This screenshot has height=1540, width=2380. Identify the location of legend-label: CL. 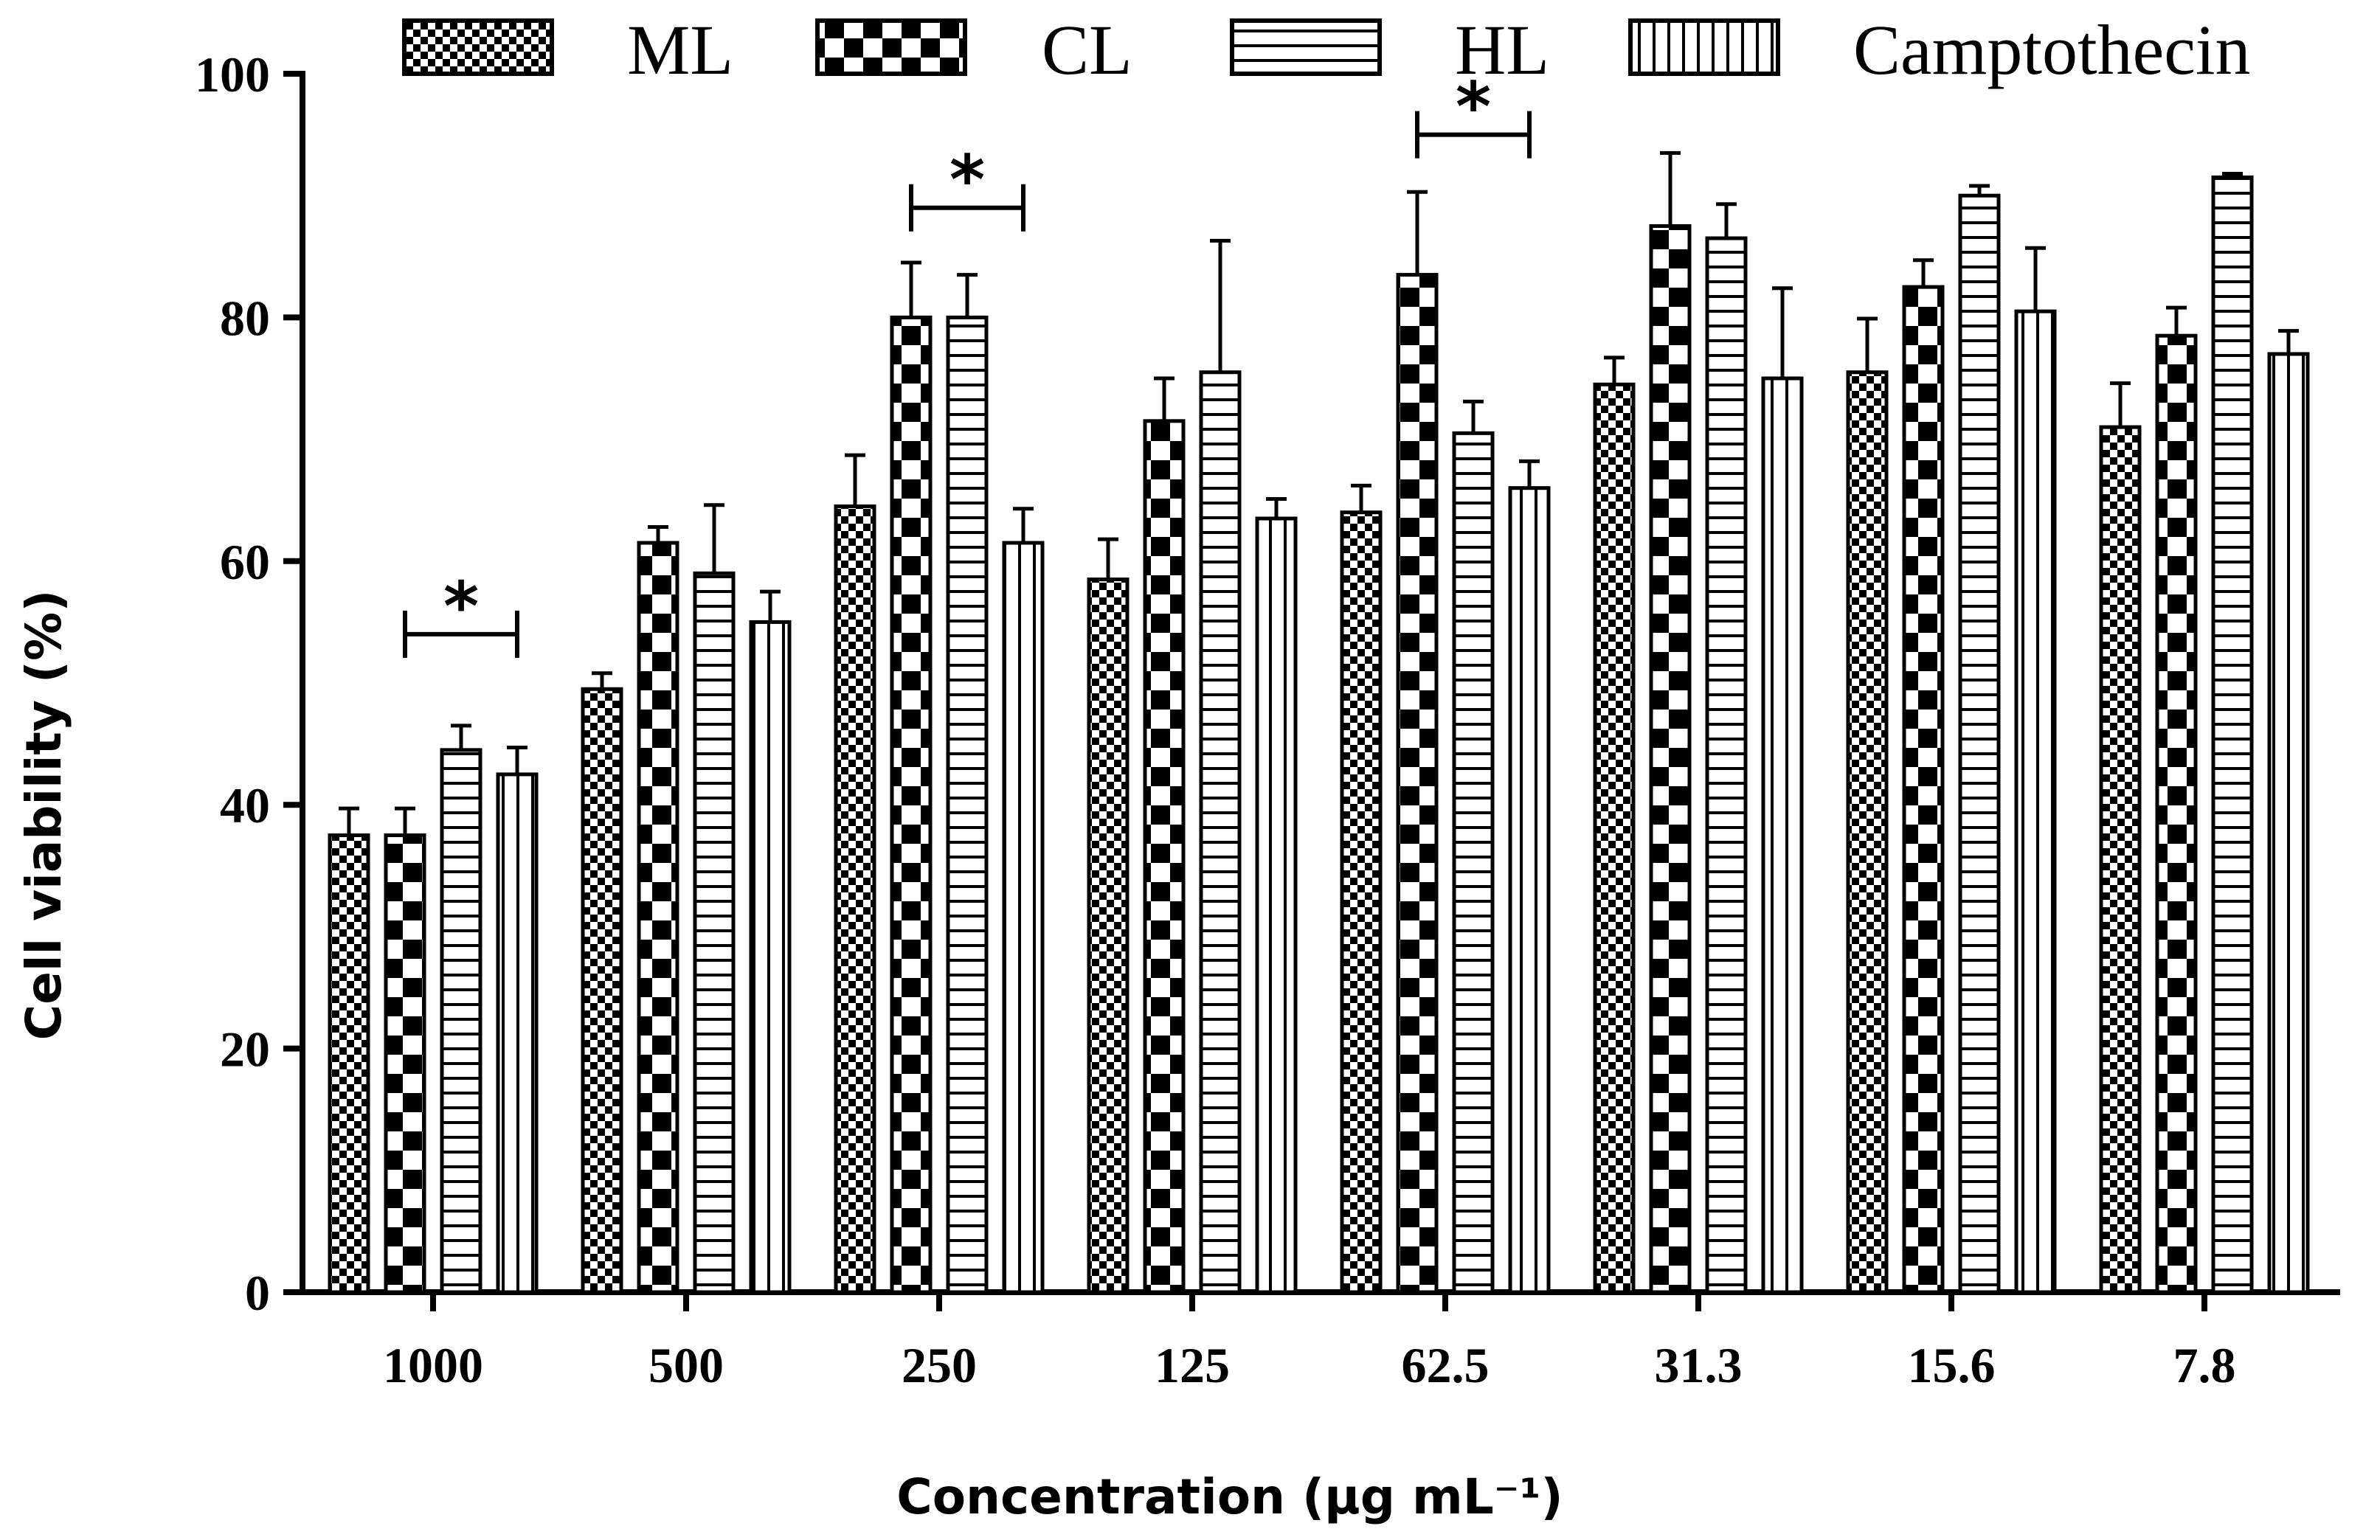
(1087, 49).